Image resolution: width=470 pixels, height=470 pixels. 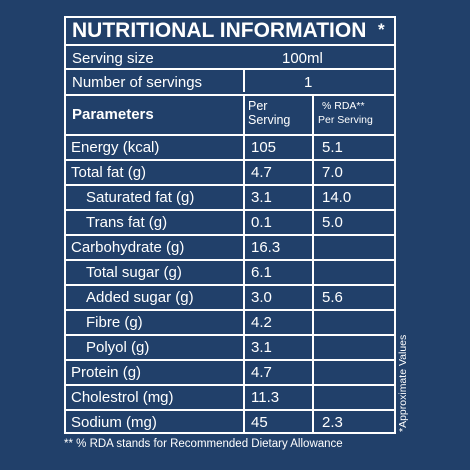 What do you see at coordinates (219, 30) in the screenshot?
I see `nutrition-title: NUTRITIONAL INFORMATION` at bounding box center [219, 30].